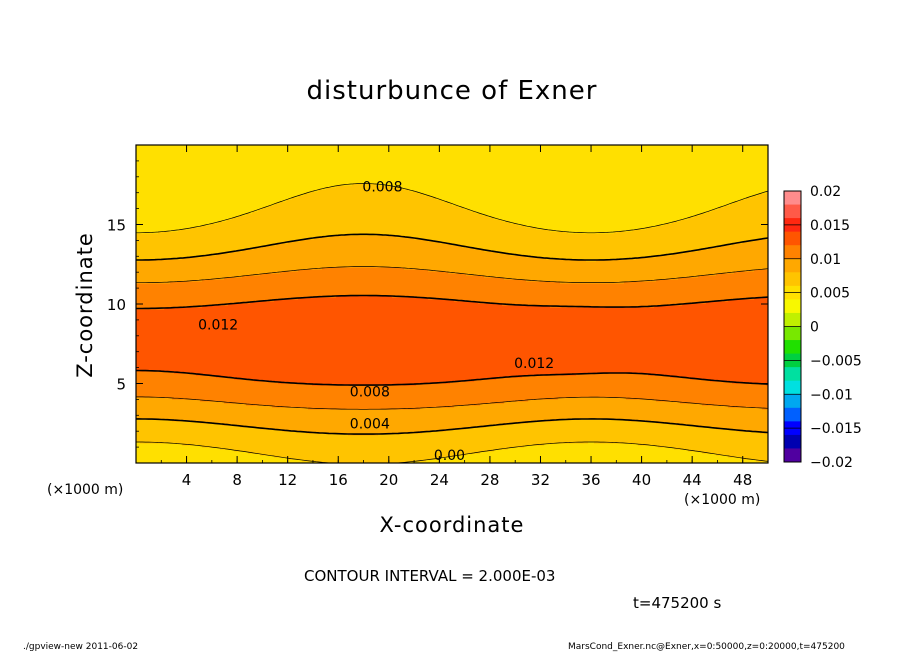 The height and width of the screenshot is (654, 904). Describe the element at coordinates (831, 395) in the screenshot. I see `colorbar-label: −0.01` at that location.